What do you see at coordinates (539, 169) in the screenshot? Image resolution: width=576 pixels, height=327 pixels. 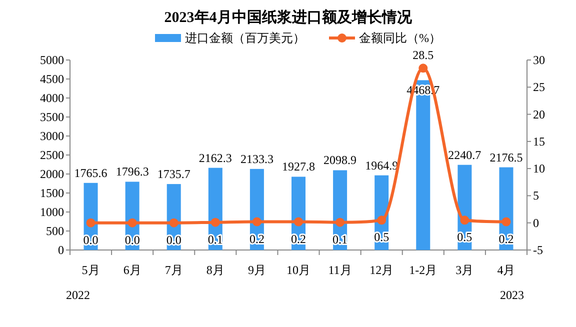 I see `y2-tick-label: 10` at bounding box center [539, 169].